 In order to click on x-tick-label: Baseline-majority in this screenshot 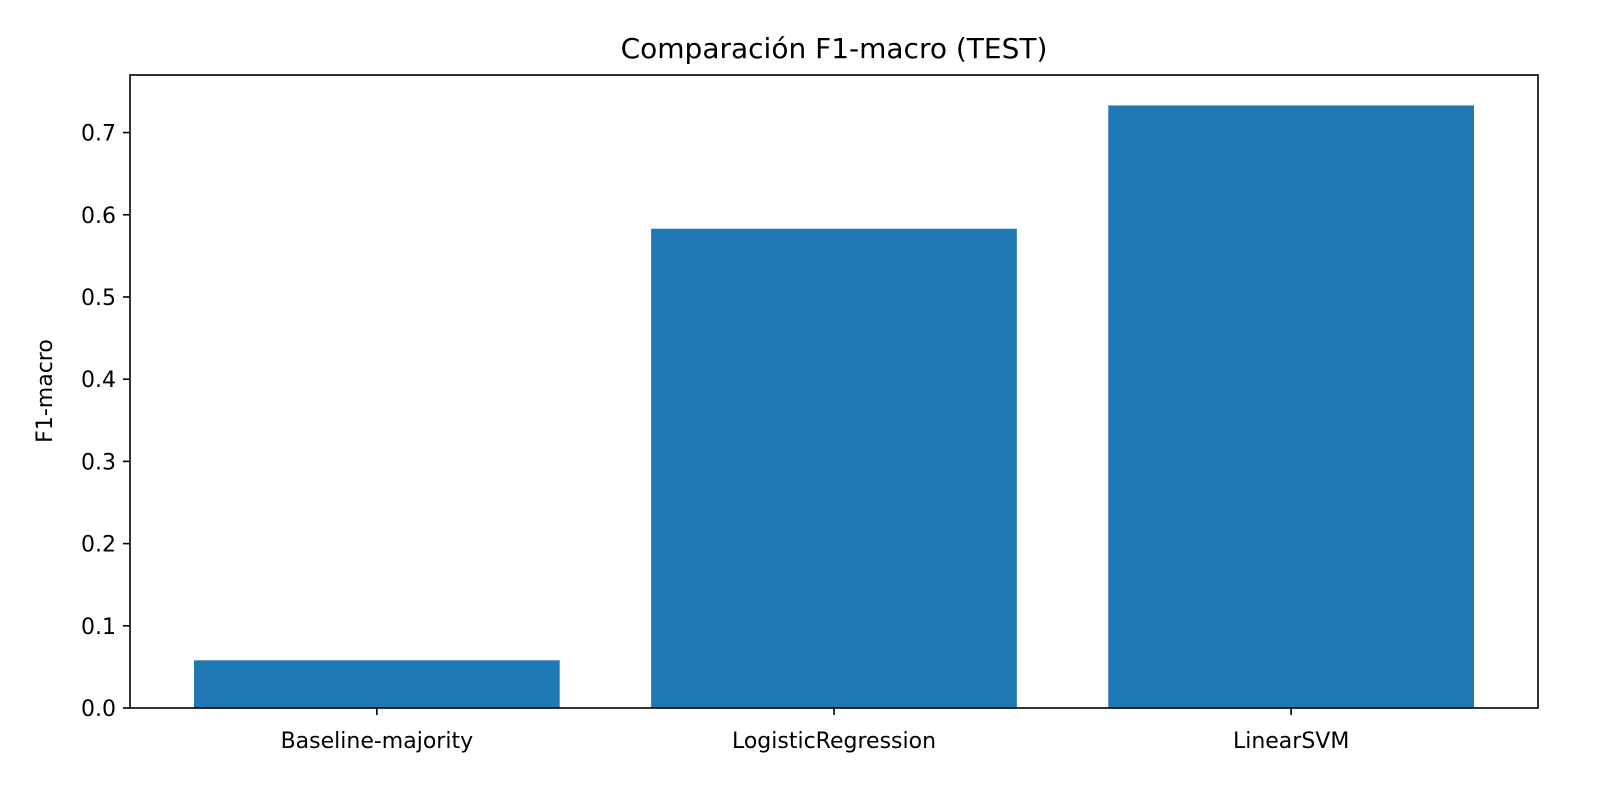, I will do `click(377, 741)`.